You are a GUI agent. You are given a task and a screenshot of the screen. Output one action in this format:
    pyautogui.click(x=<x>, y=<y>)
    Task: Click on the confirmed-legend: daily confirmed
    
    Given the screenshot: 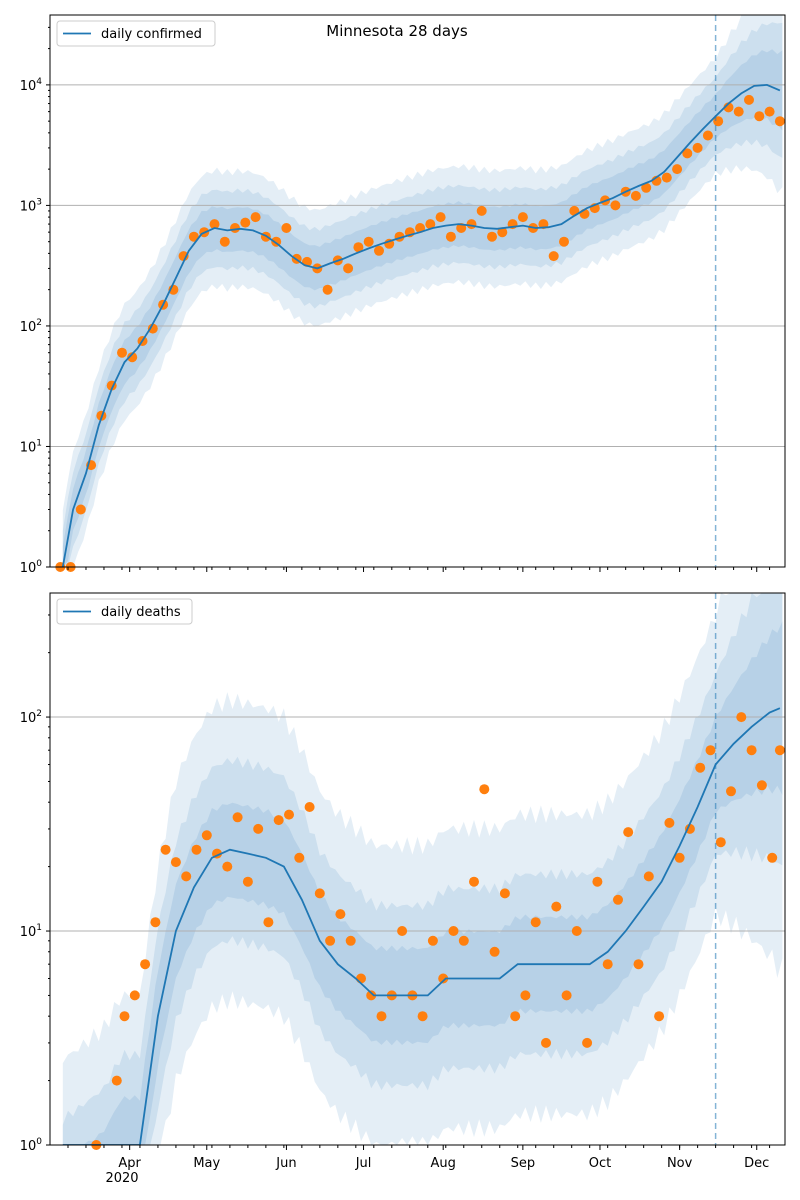 What is the action you would take?
    pyautogui.click(x=136, y=33)
    